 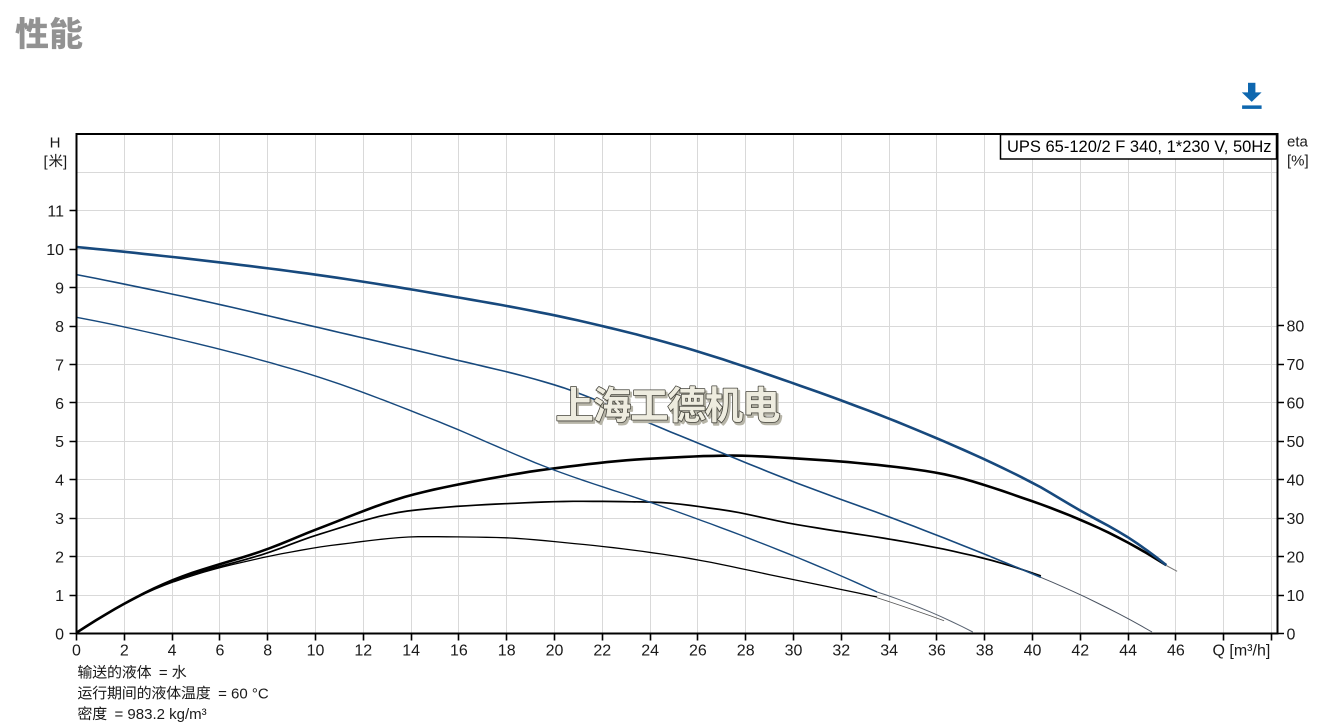 I want to click on svg-text: 38, so click(x=985, y=651).